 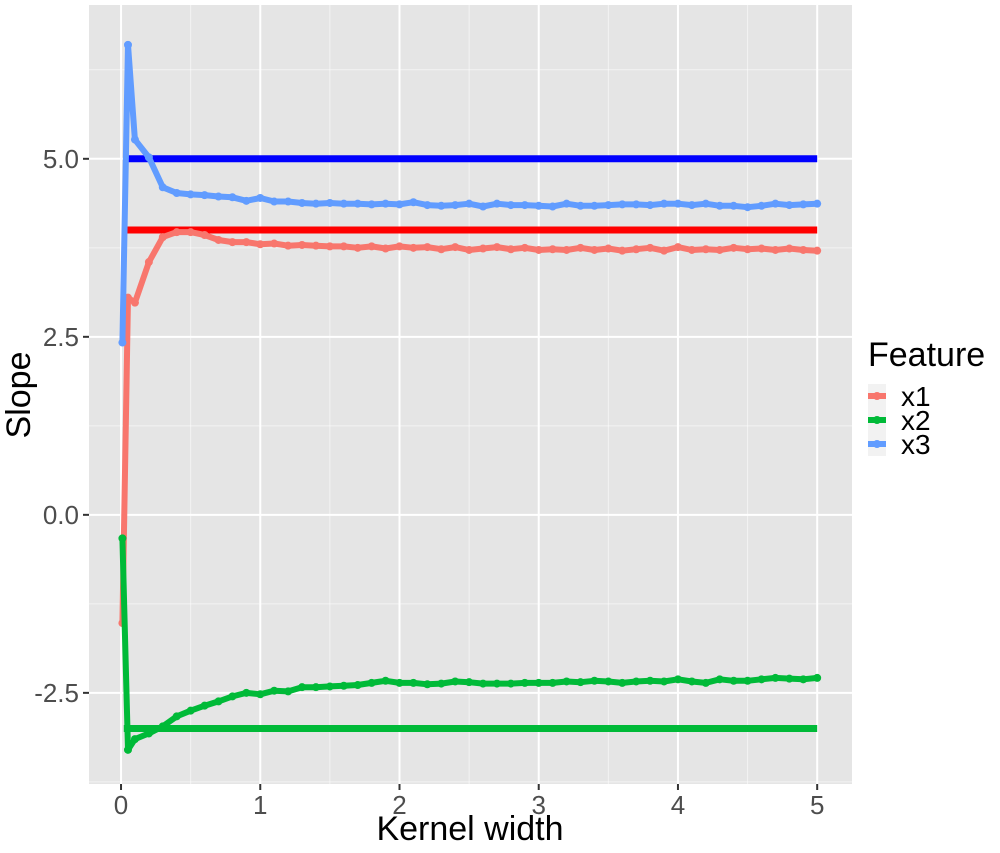 What do you see at coordinates (916, 420) in the screenshot?
I see `legend-label-x2: x2` at bounding box center [916, 420].